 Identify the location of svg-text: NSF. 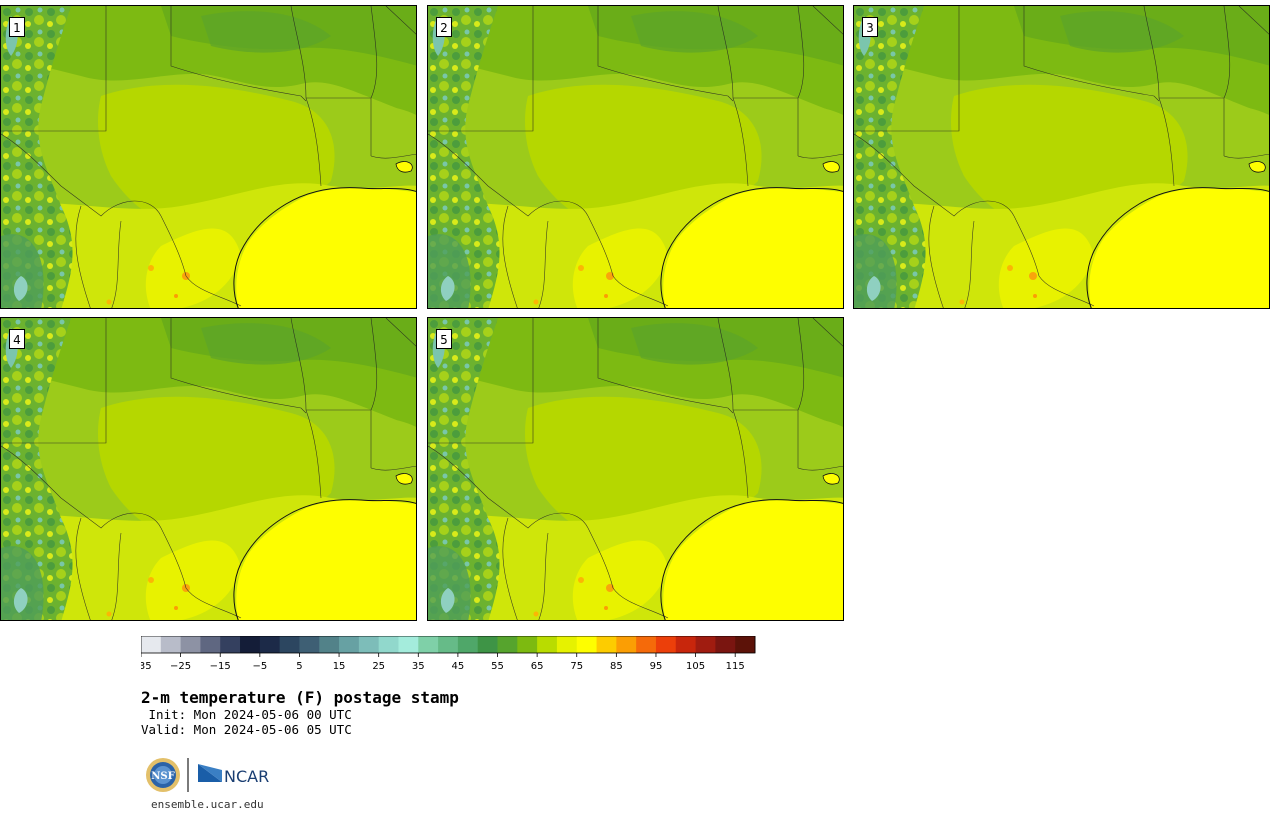
(162, 776).